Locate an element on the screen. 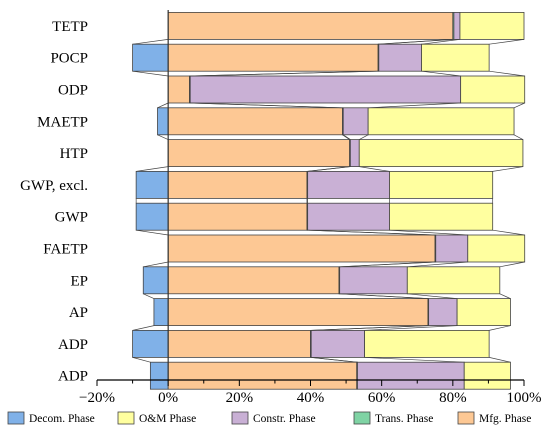 The height and width of the screenshot is (443, 550). legend-label: Mfg. Phase is located at coordinates (505, 419).